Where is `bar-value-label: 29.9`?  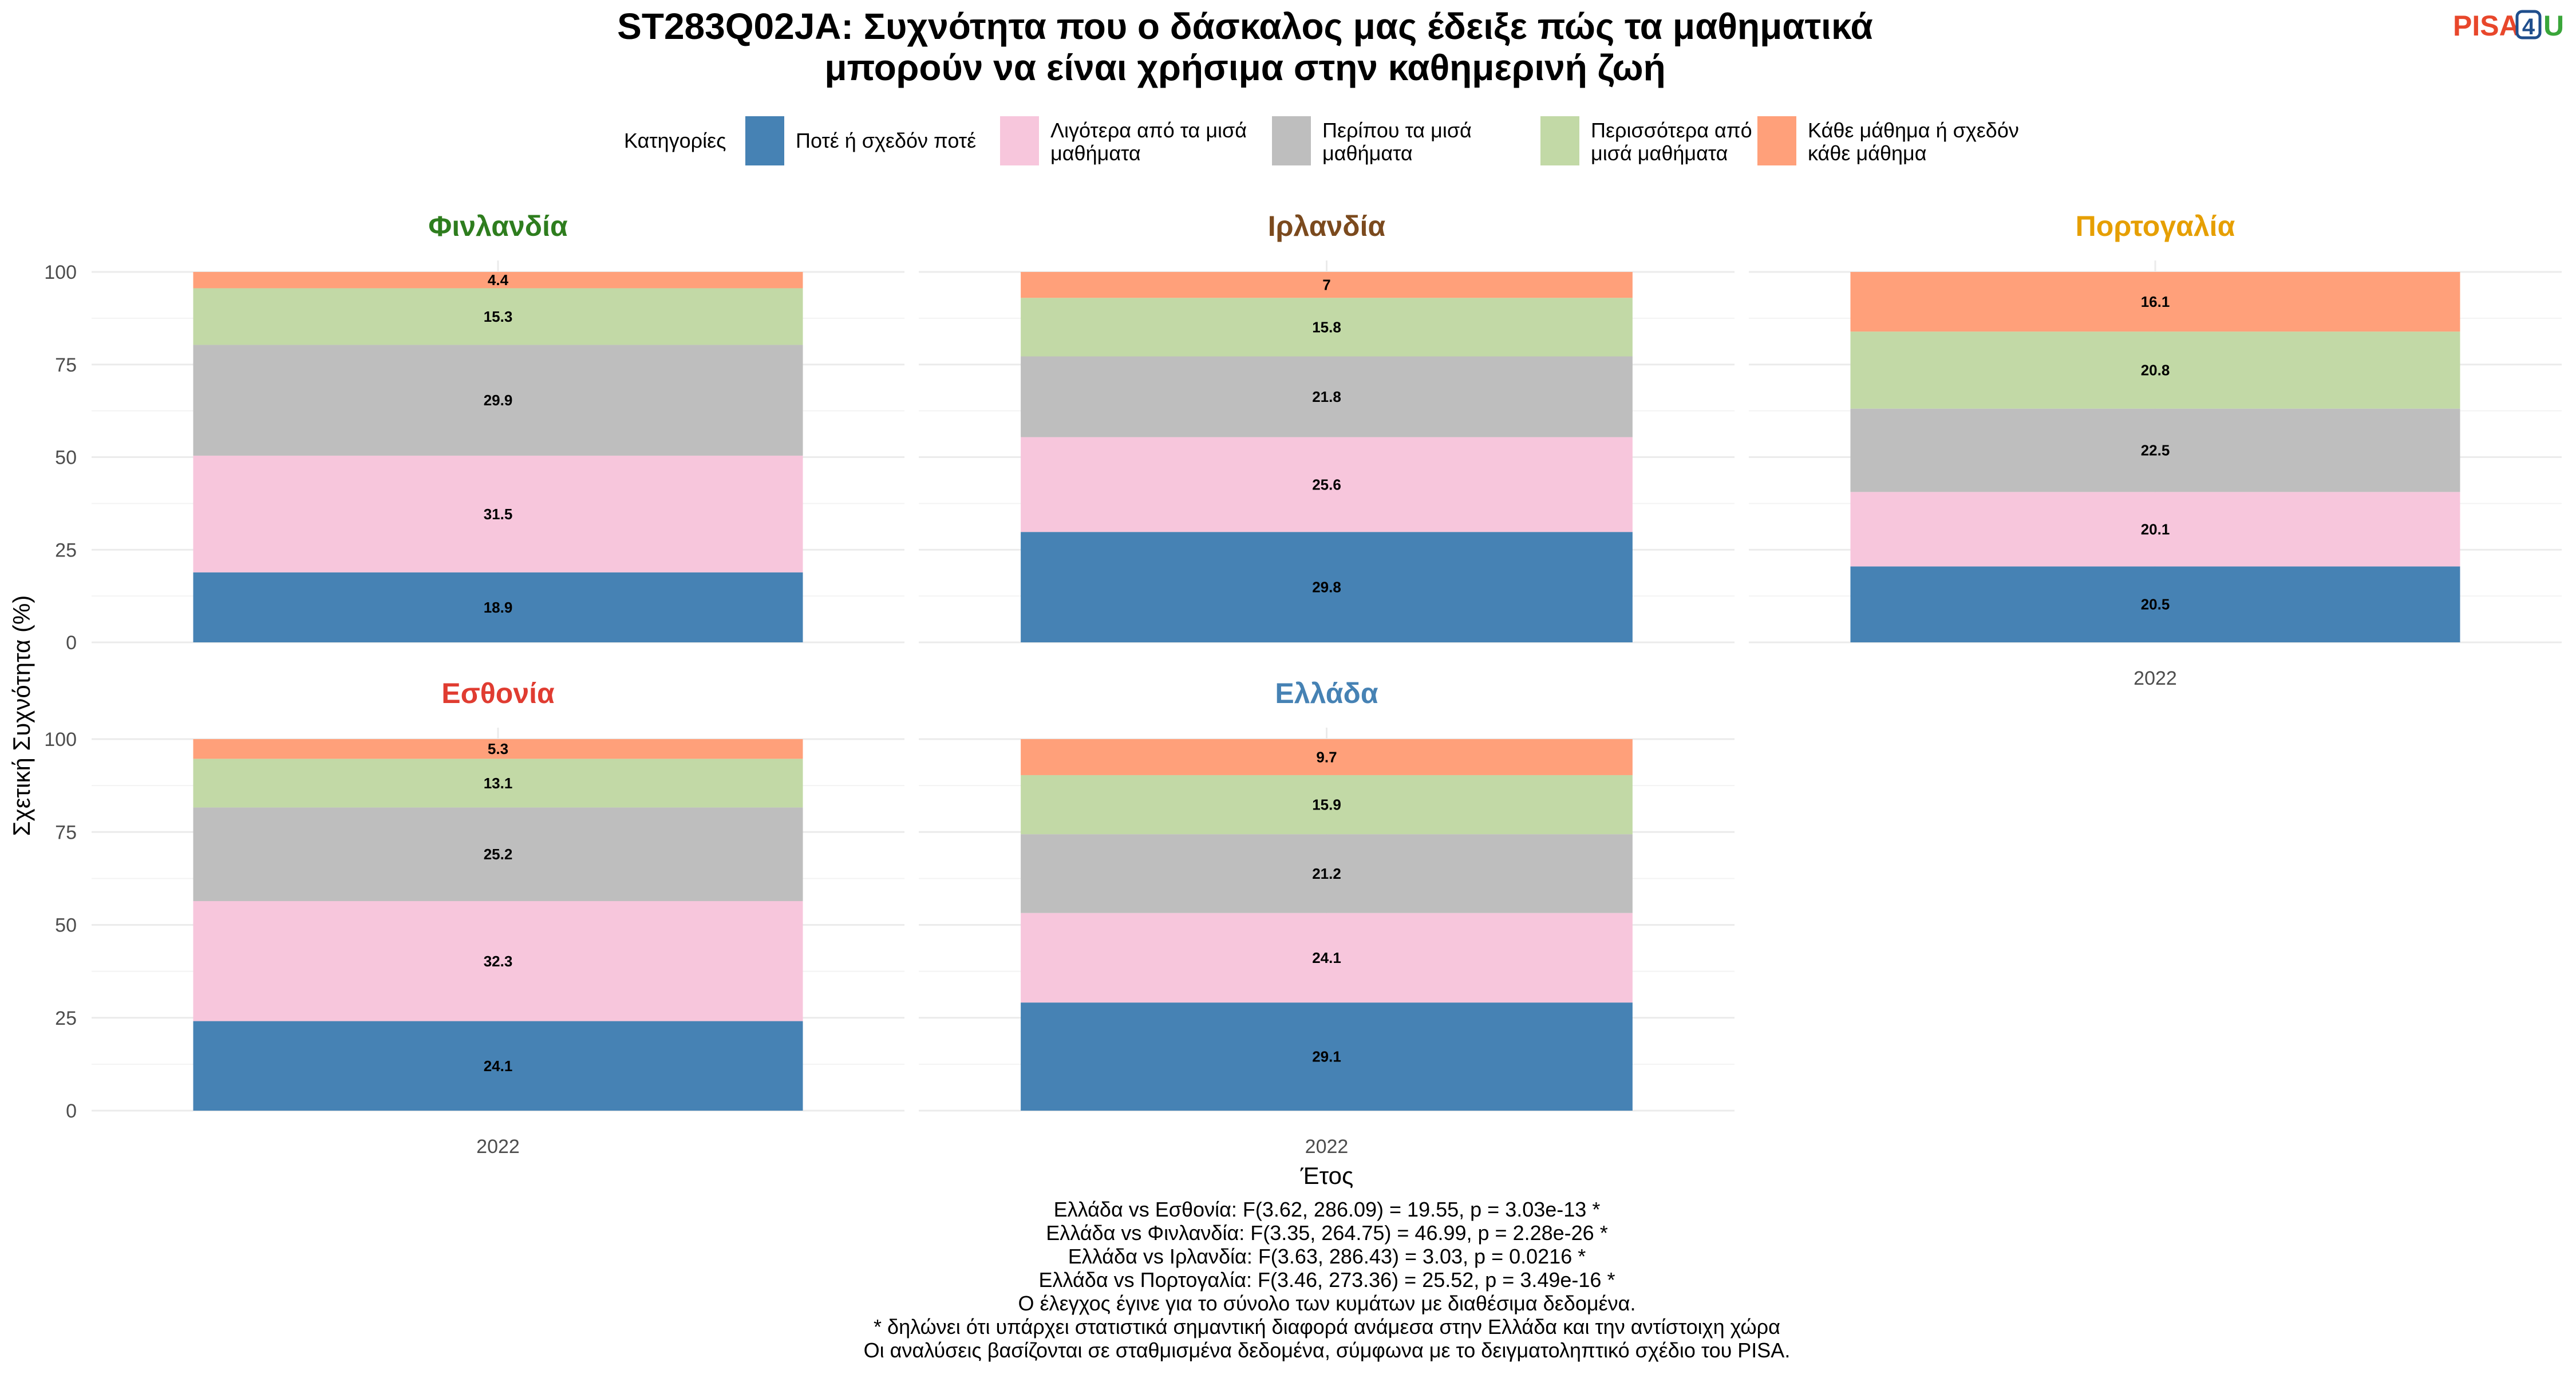
bar-value-label: 29.9 is located at coordinates (498, 400).